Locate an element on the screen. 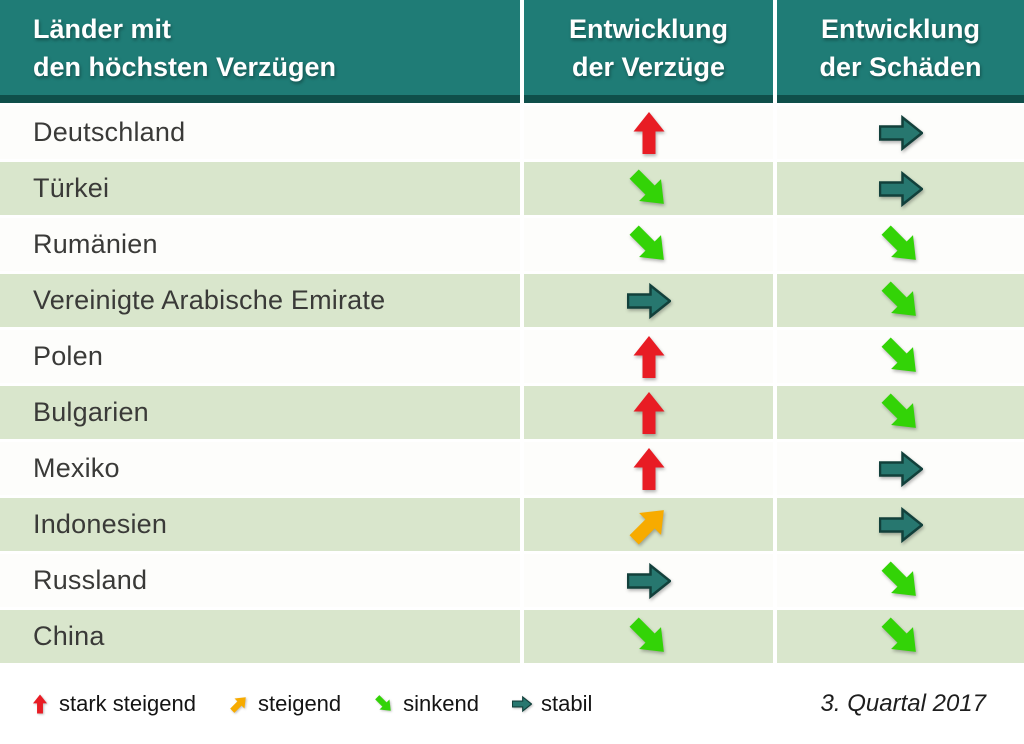 The image size is (1024, 744). country-cell: Bulgarien is located at coordinates (260, 412).